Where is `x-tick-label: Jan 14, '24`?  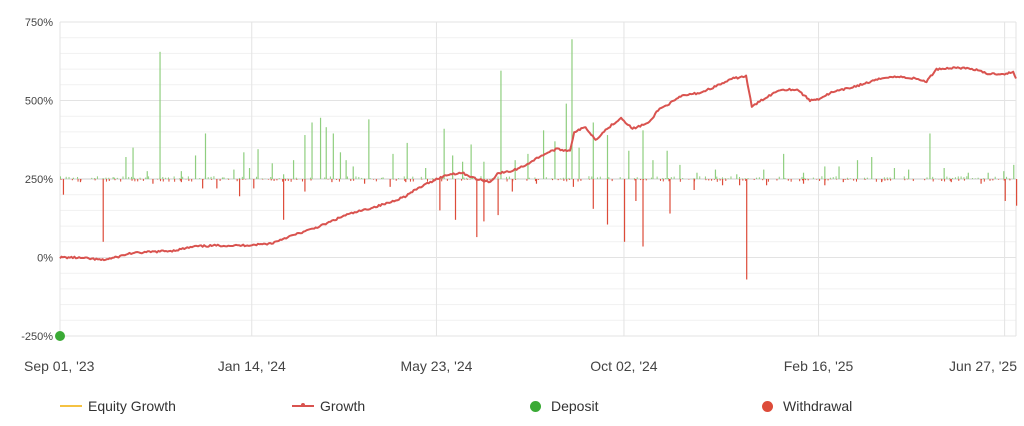
x-tick-label: Jan 14, '24 is located at coordinates (252, 366).